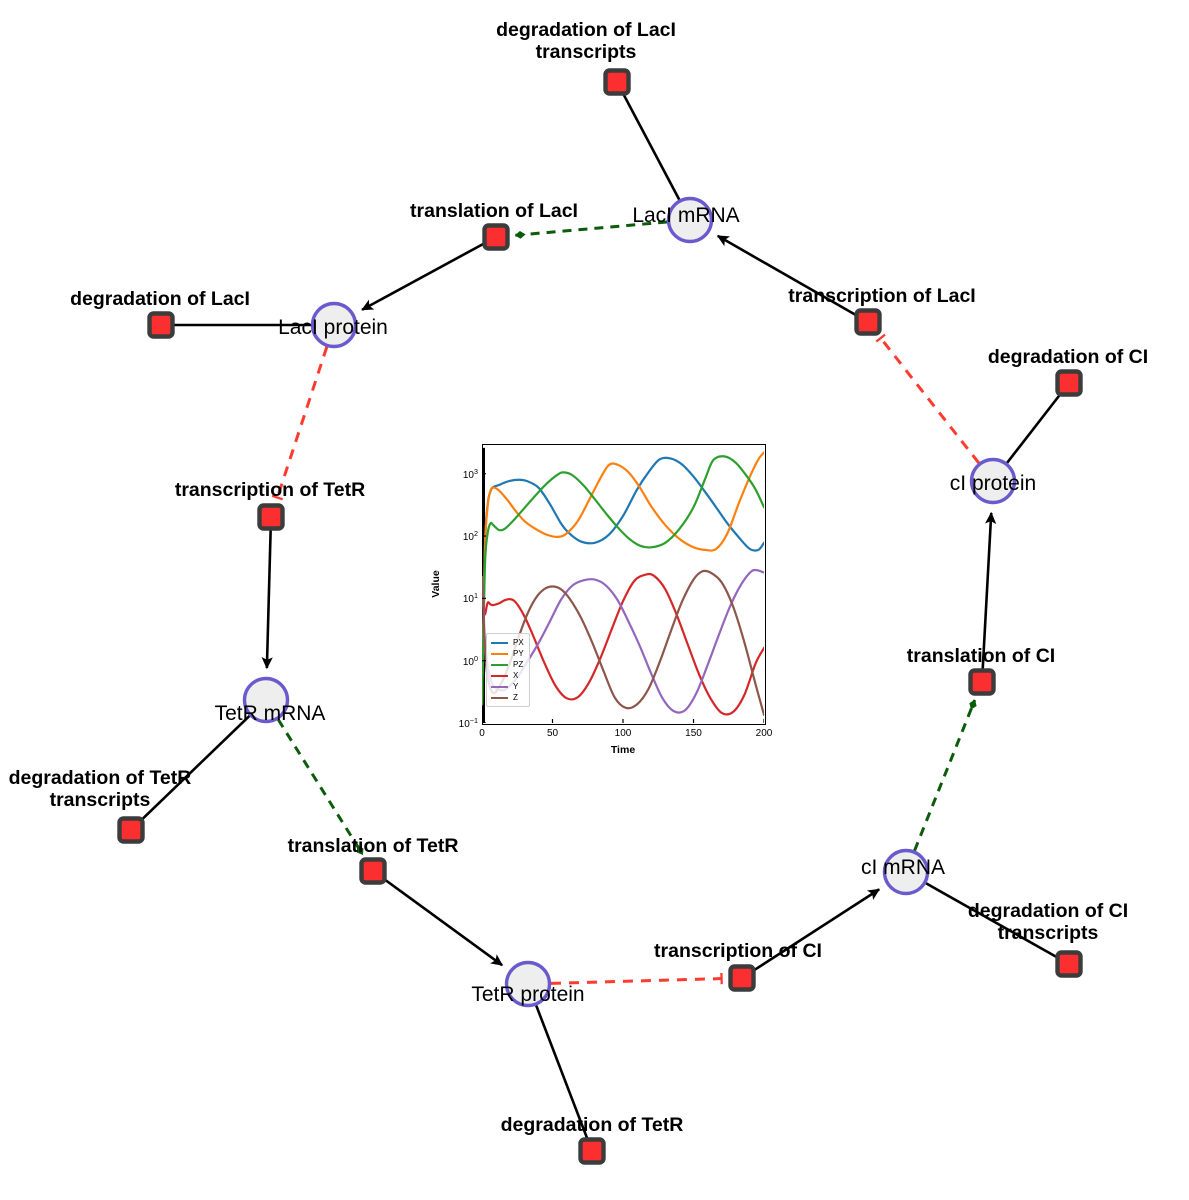 This screenshot has width=1189, height=1200. What do you see at coordinates (470, 473) in the screenshot?
I see `y-tick: 10³` at bounding box center [470, 473].